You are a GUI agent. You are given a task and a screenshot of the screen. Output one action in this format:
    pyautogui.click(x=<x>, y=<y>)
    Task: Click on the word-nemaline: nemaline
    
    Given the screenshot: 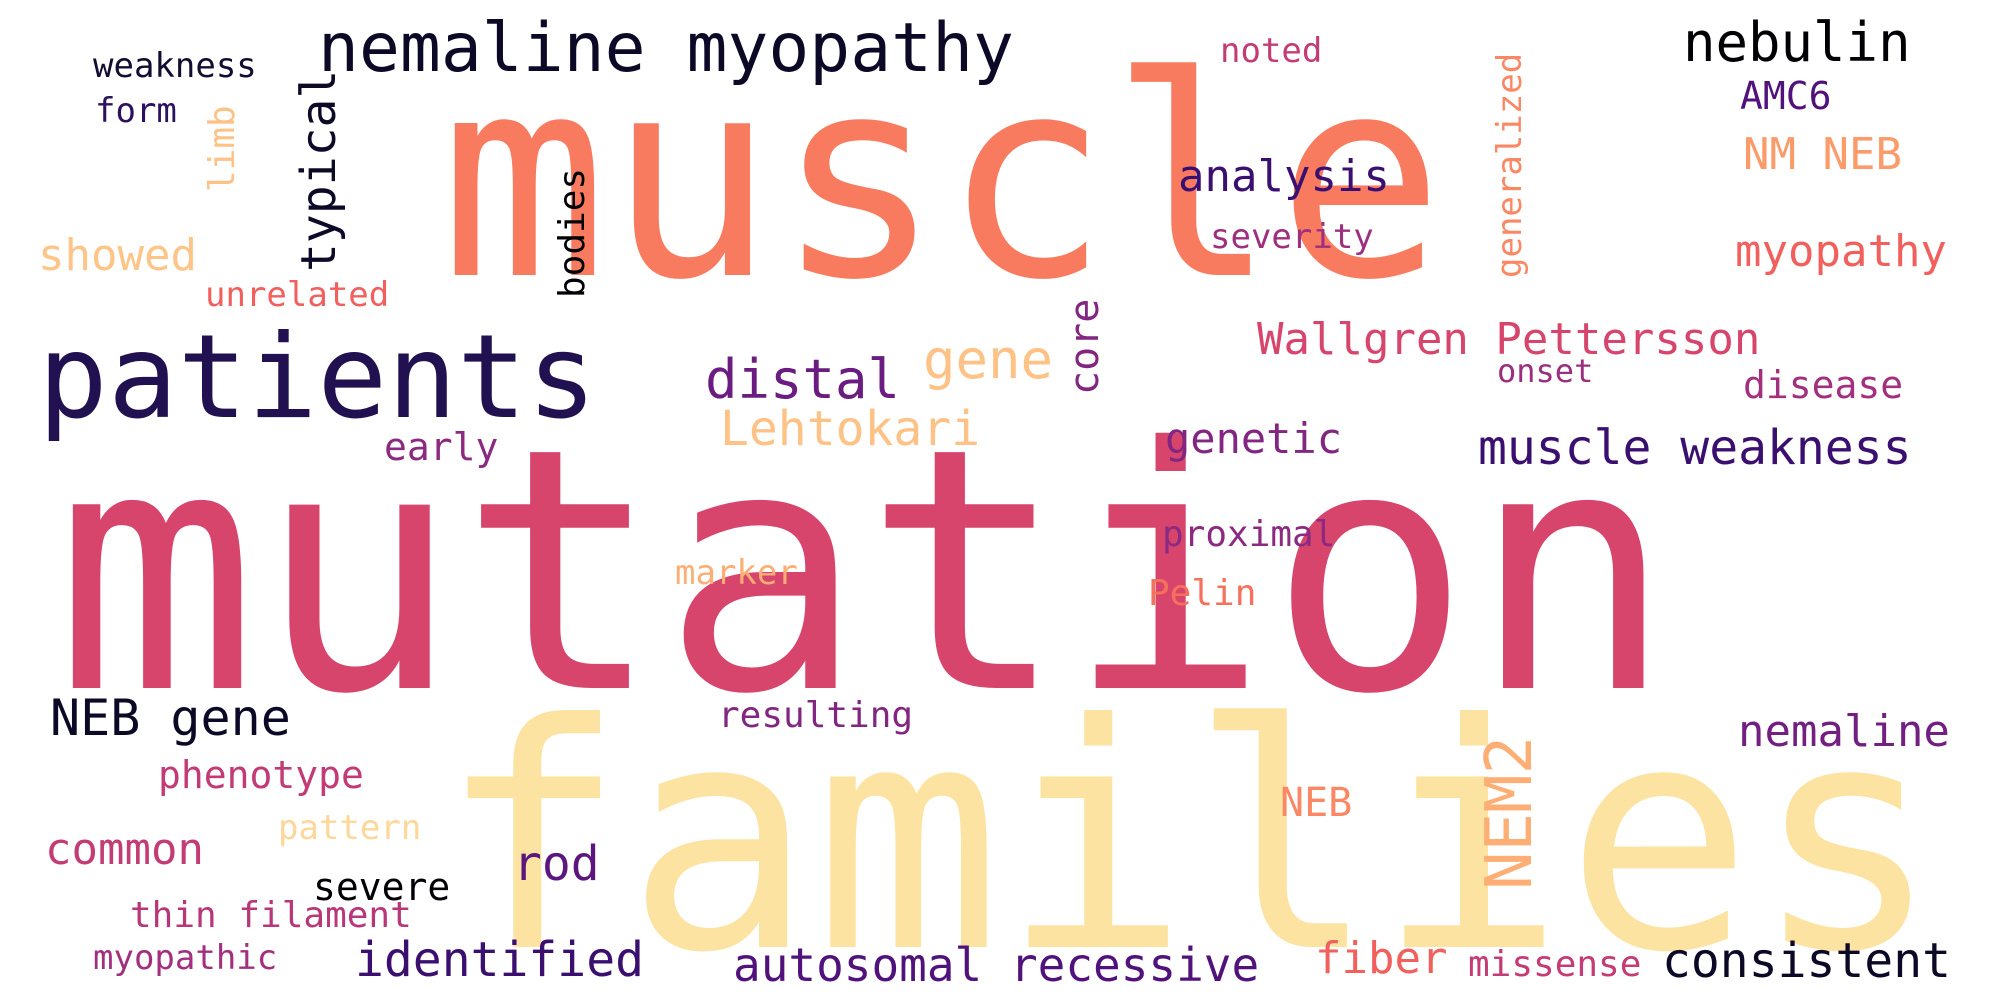 What is the action you would take?
    pyautogui.click(x=1844, y=731)
    